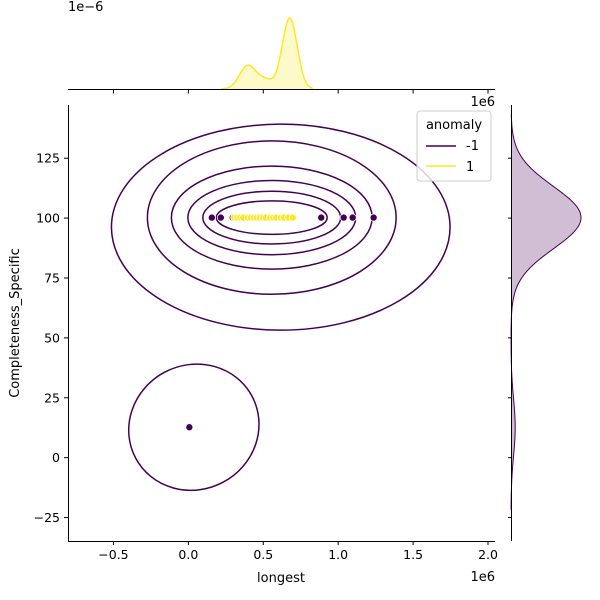  What do you see at coordinates (281, 578) in the screenshot?
I see `x-axis-label: longest` at bounding box center [281, 578].